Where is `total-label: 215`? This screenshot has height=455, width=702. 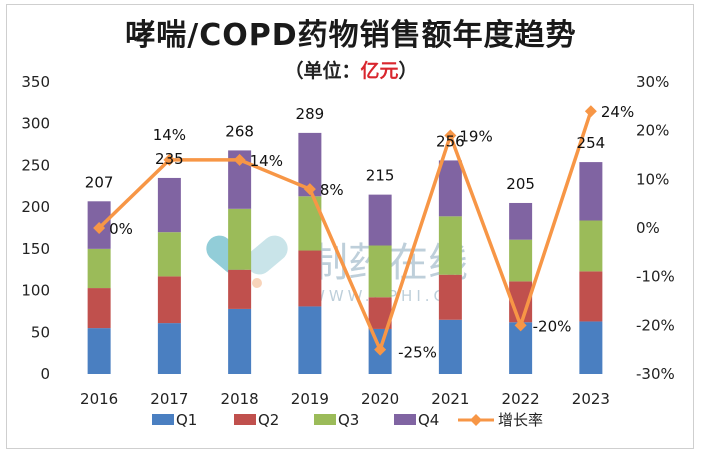 total-label: 215 is located at coordinates (380, 176).